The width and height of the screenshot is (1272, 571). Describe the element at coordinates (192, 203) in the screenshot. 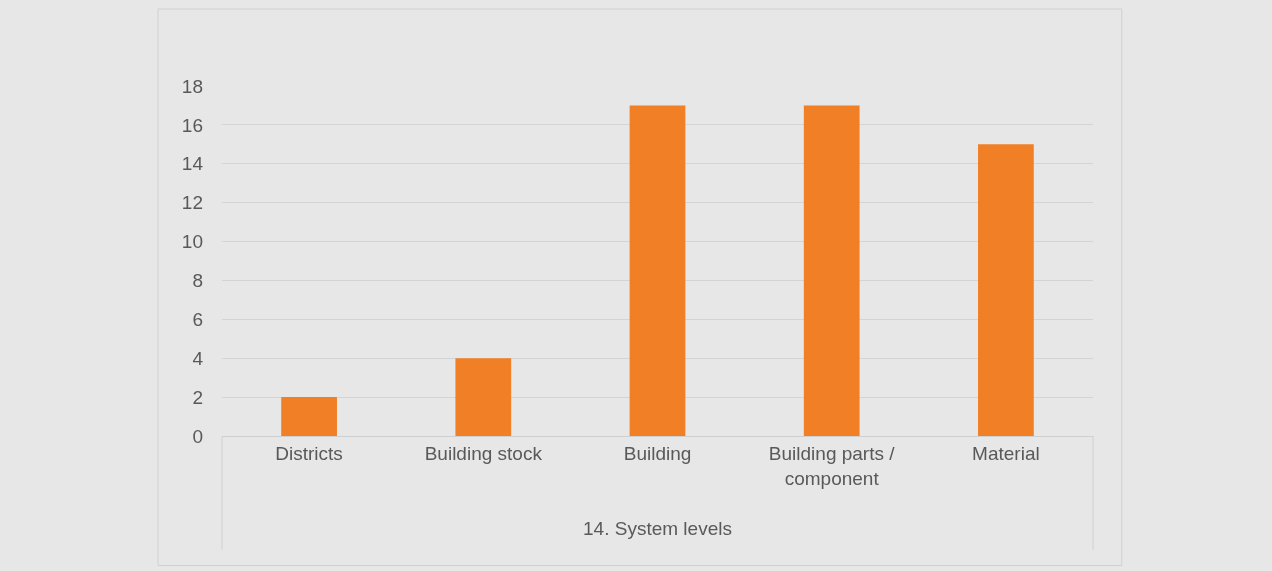

I see `y-tick-label: 12` at that location.